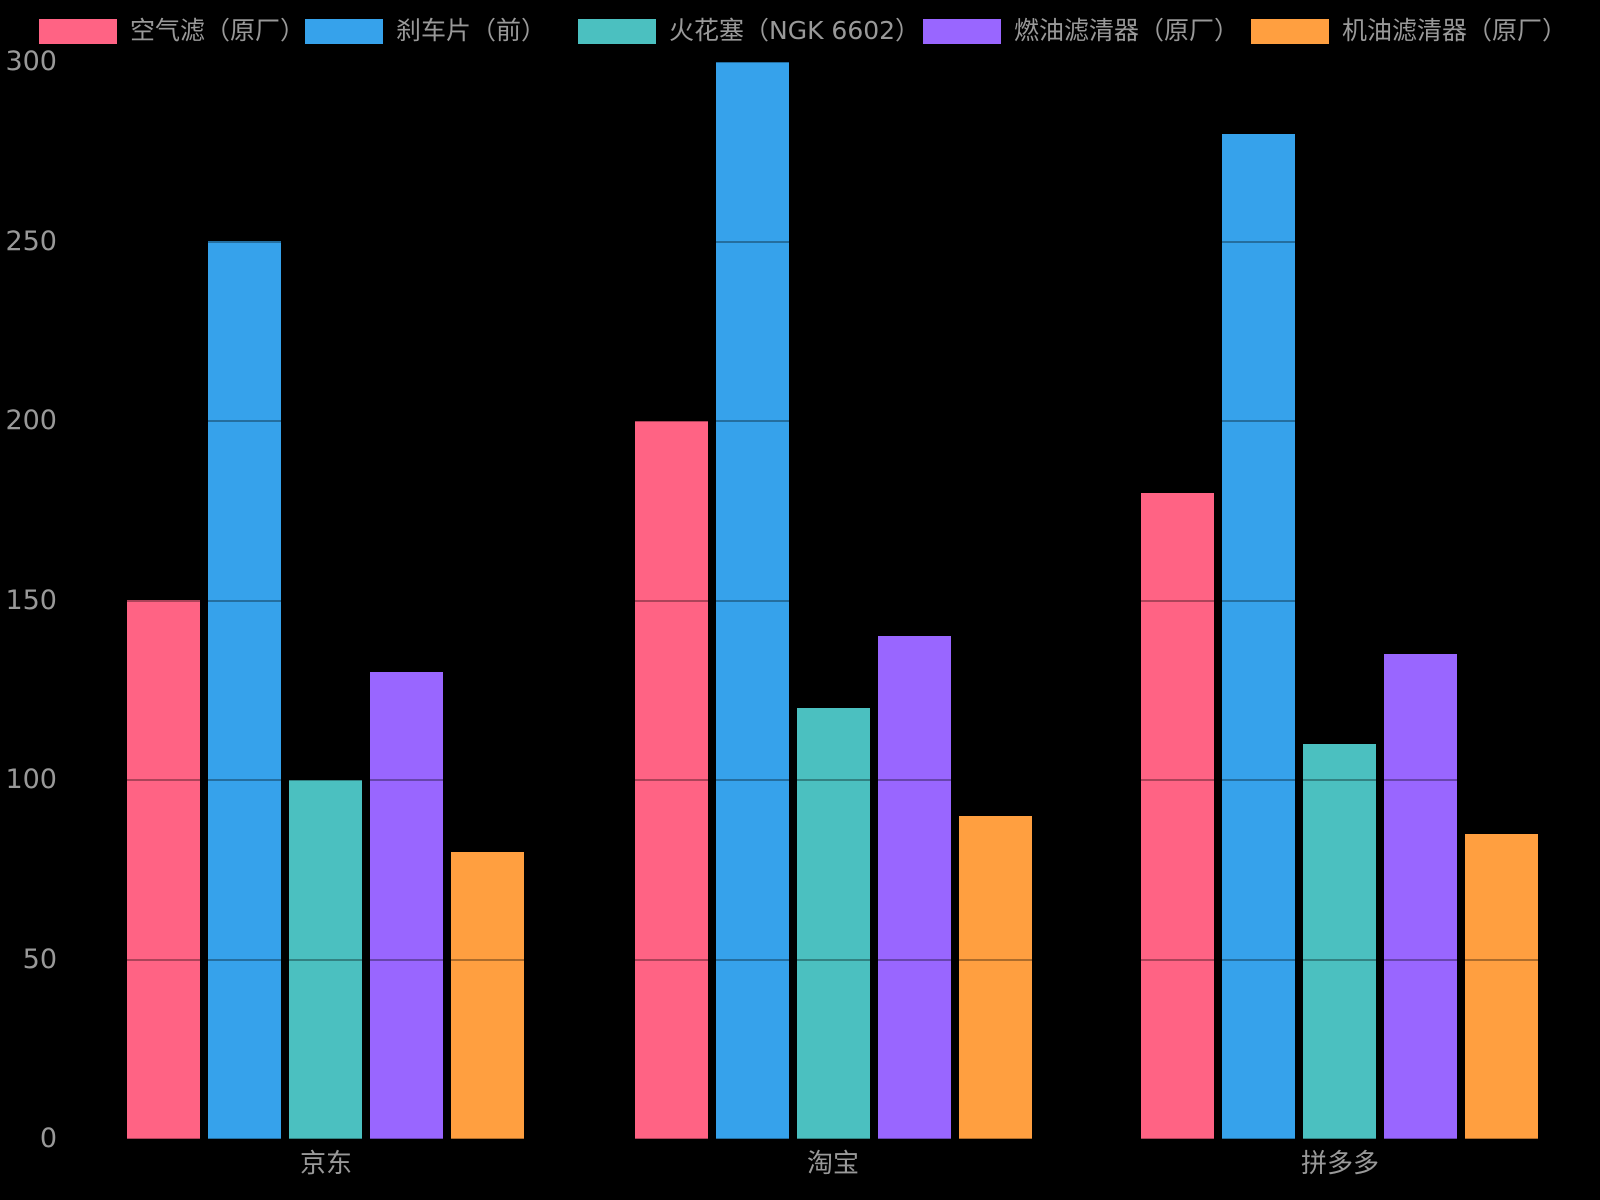 This screenshot has width=1600, height=1200. I want to click on legend-item-1: 空气滤（原厂）, so click(172, 31).